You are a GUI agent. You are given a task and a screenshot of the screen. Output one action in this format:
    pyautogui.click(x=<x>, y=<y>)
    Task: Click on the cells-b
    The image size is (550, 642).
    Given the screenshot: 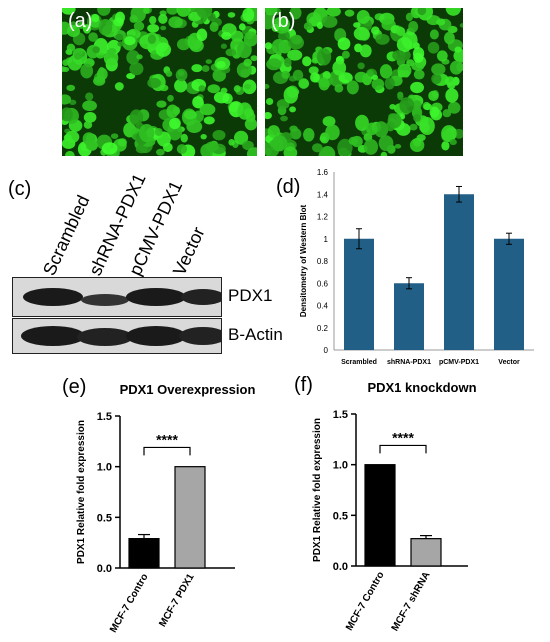 What is the action you would take?
    pyautogui.click(x=364, y=82)
    